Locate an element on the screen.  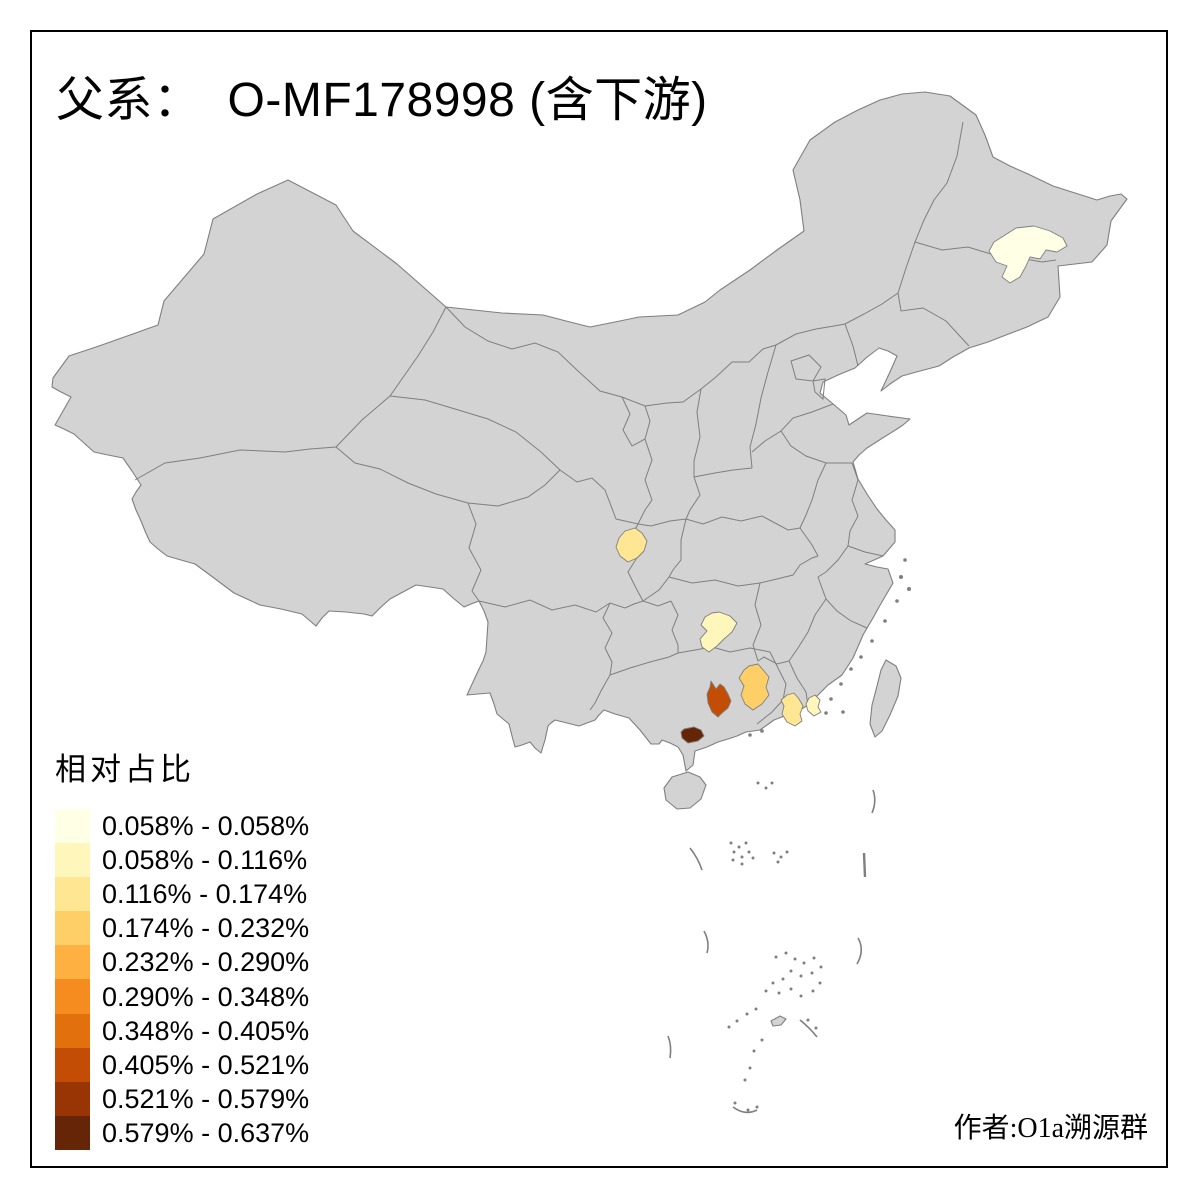
region-guangxi-south-coast is located at coordinates (692, 735).